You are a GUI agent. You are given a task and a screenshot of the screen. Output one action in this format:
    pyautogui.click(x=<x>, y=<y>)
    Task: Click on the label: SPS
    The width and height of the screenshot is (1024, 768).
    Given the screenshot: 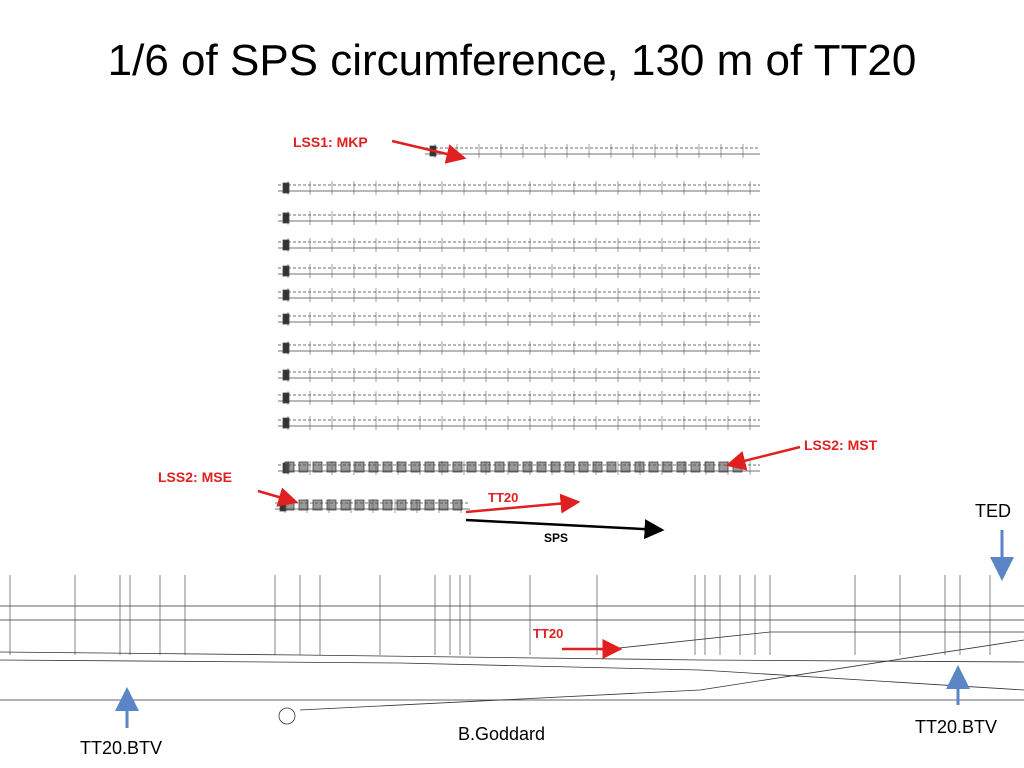 What is the action you would take?
    pyautogui.click(x=556, y=538)
    